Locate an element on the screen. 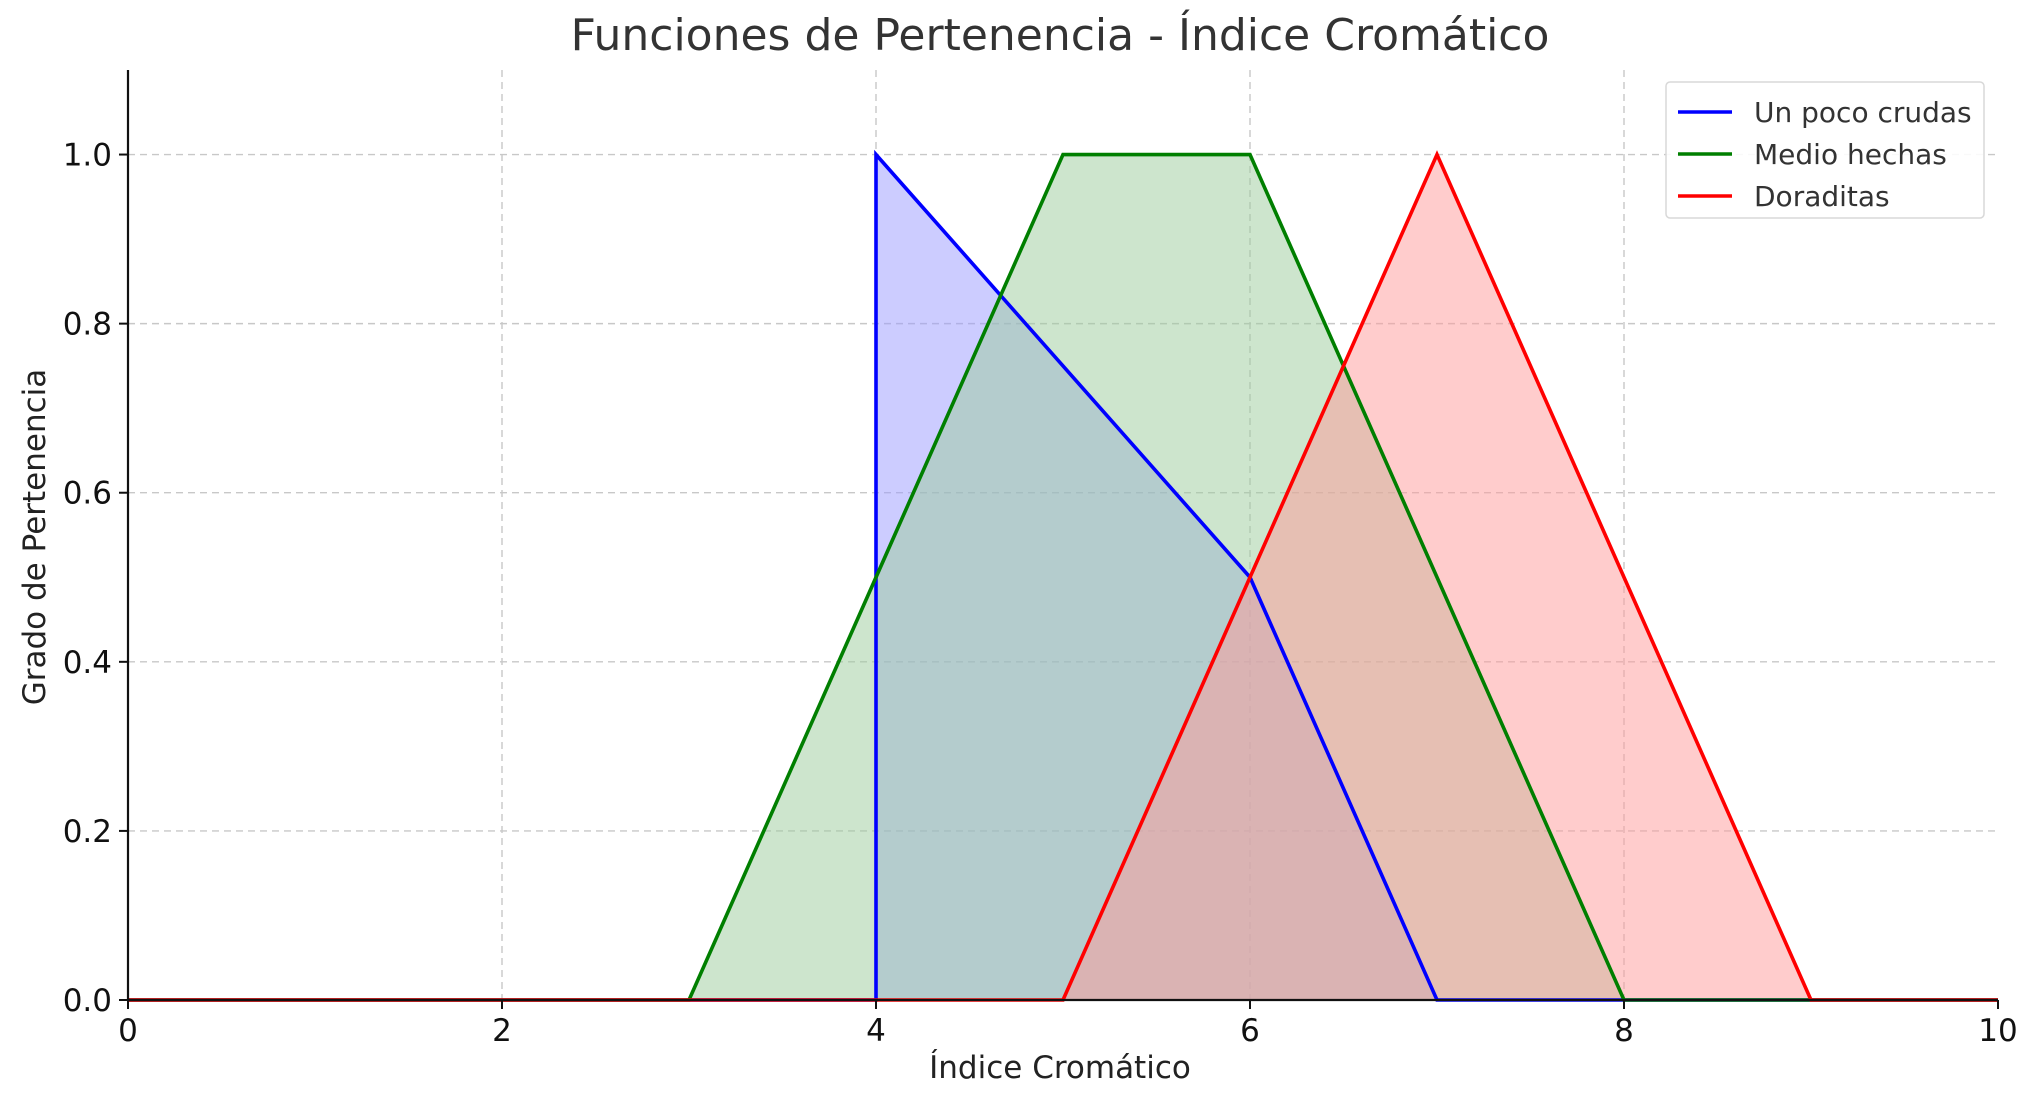 The width and height of the screenshot is (2028, 1101). x-axis-label: Índice Cromático is located at coordinates (1060, 1068).